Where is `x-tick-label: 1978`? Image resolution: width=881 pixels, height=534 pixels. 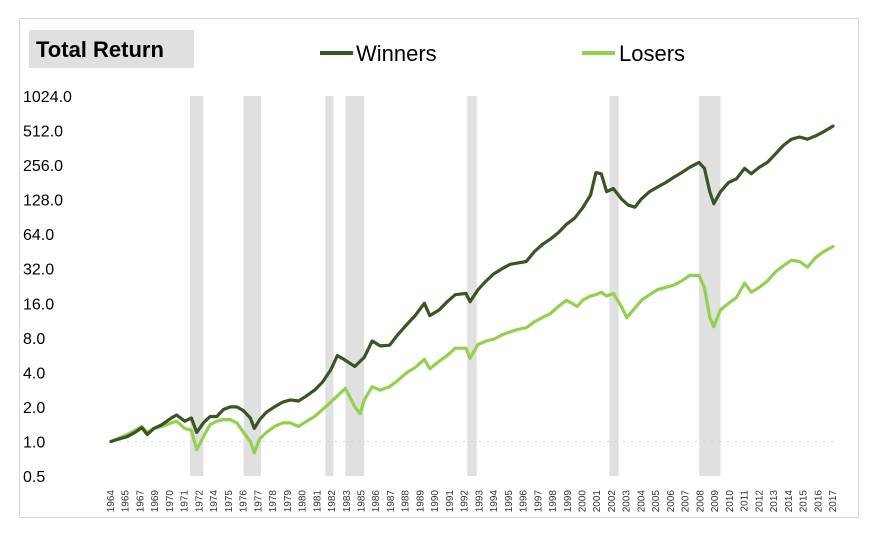 x-tick-label: 1978 is located at coordinates (273, 501).